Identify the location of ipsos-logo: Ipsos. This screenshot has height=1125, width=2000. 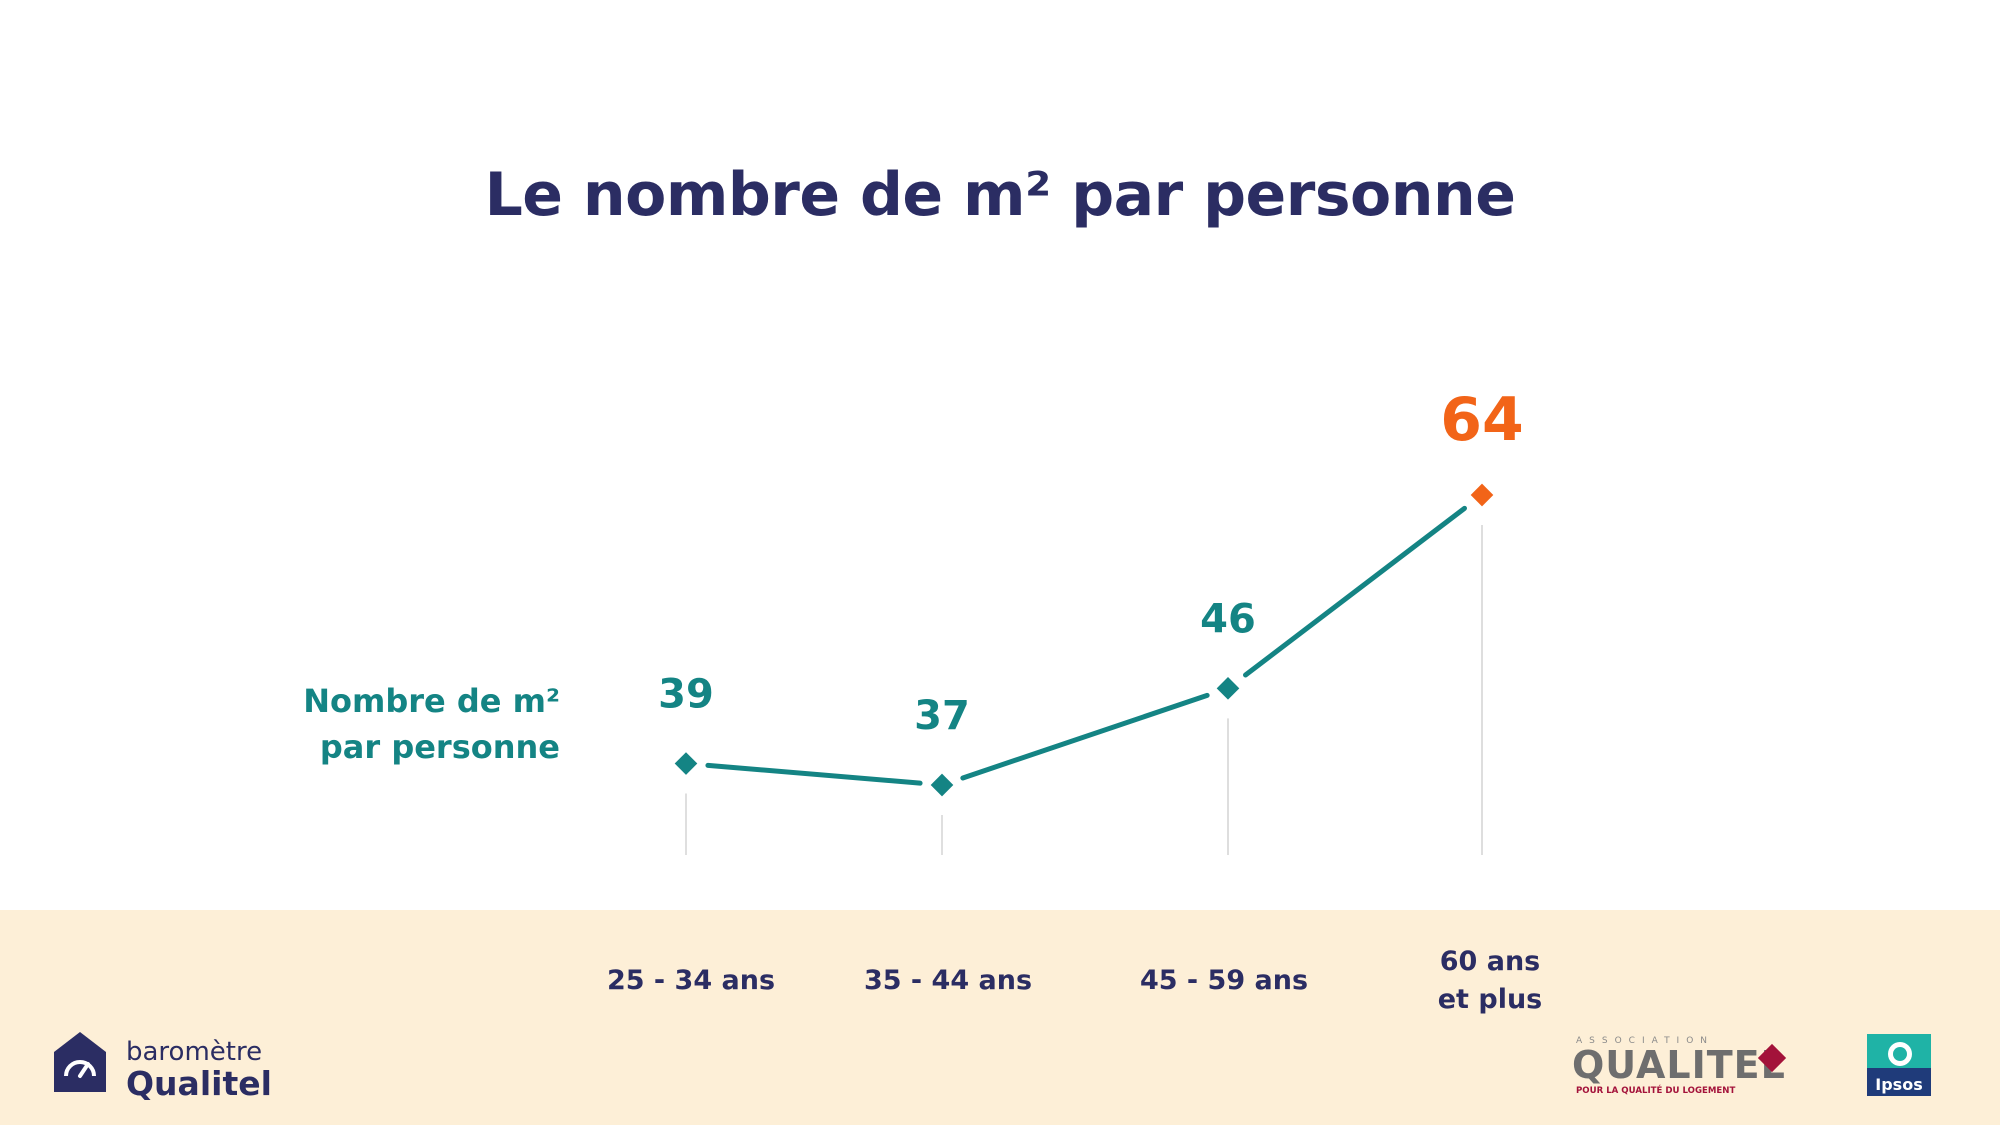
(1899, 1065).